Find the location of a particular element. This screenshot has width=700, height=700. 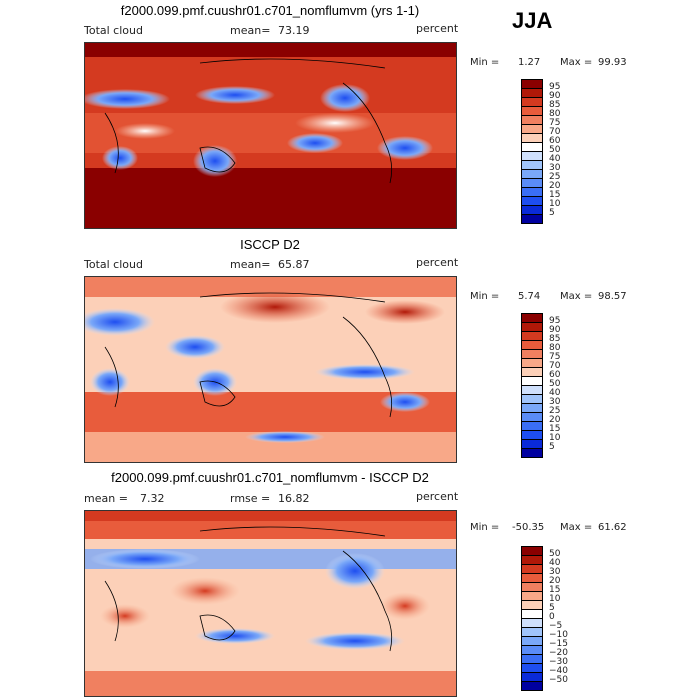

panel3-max-label: Max = is located at coordinates (576, 527).